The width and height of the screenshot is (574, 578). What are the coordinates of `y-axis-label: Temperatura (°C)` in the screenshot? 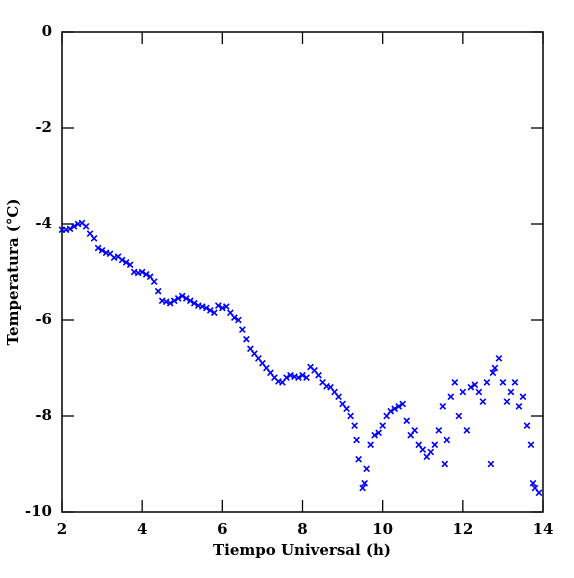 It's located at (13, 272).